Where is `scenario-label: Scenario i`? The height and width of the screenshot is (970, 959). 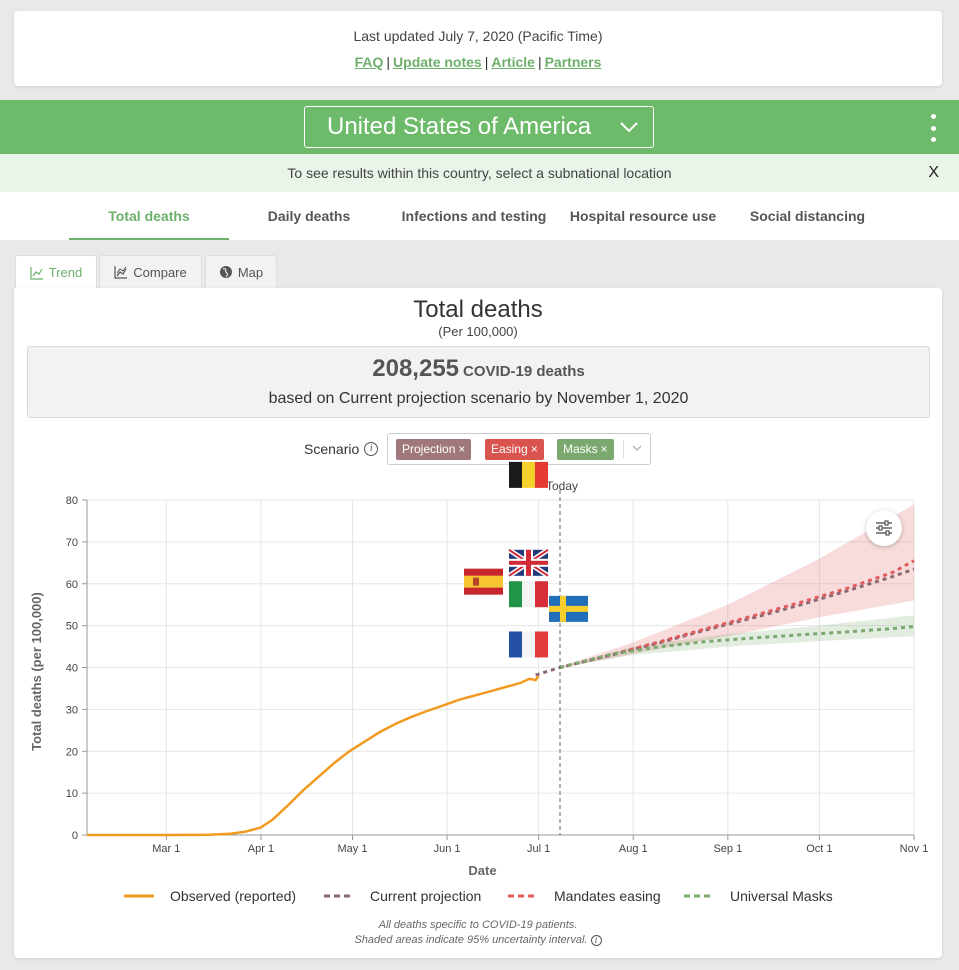 scenario-label: Scenario i is located at coordinates (341, 449).